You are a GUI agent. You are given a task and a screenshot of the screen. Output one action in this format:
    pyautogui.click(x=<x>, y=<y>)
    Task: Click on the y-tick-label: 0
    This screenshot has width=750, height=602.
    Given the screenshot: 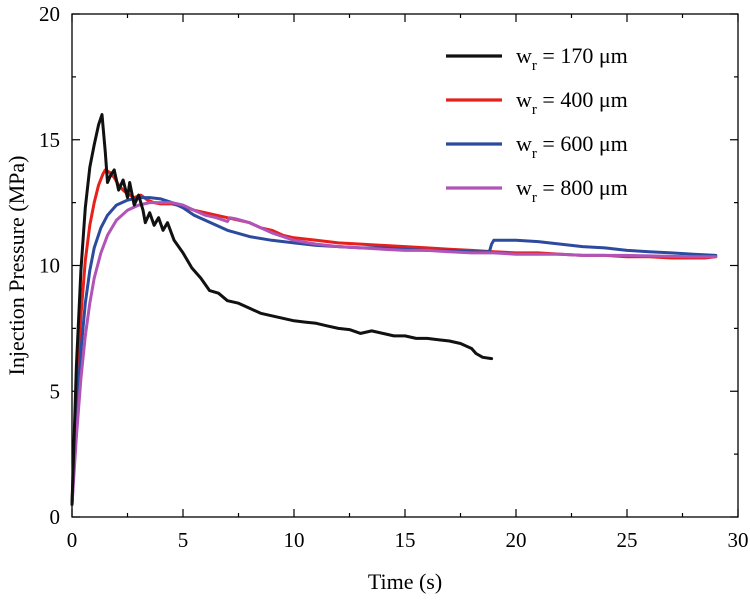 What is the action you would take?
    pyautogui.click(x=55, y=517)
    